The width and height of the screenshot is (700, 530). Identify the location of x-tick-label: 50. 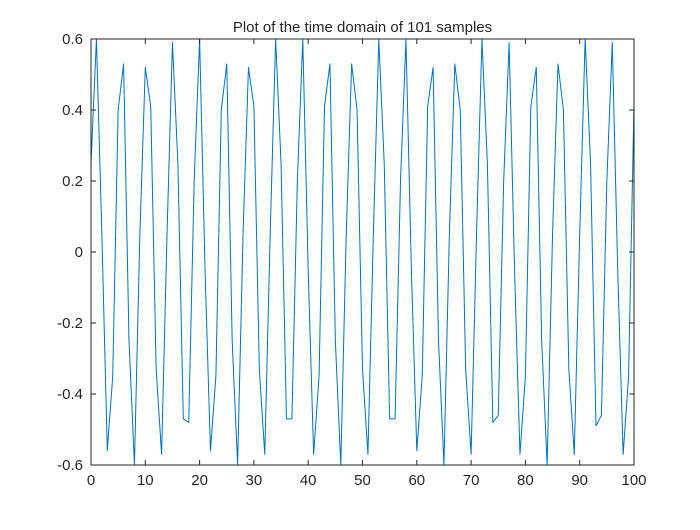
(362, 480).